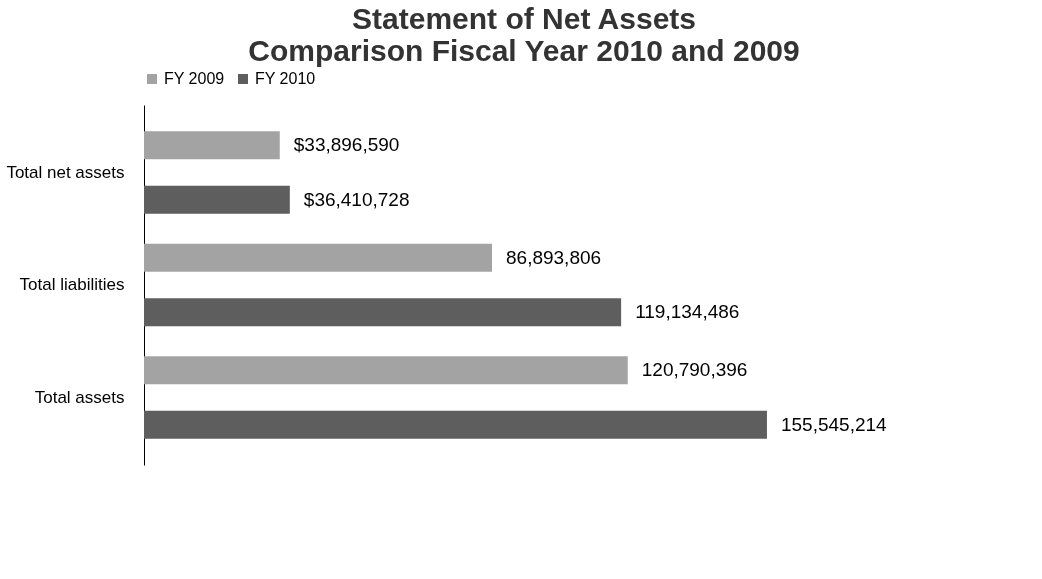 The image size is (1042, 579). I want to click on data-label: 86,893,806, so click(554, 257).